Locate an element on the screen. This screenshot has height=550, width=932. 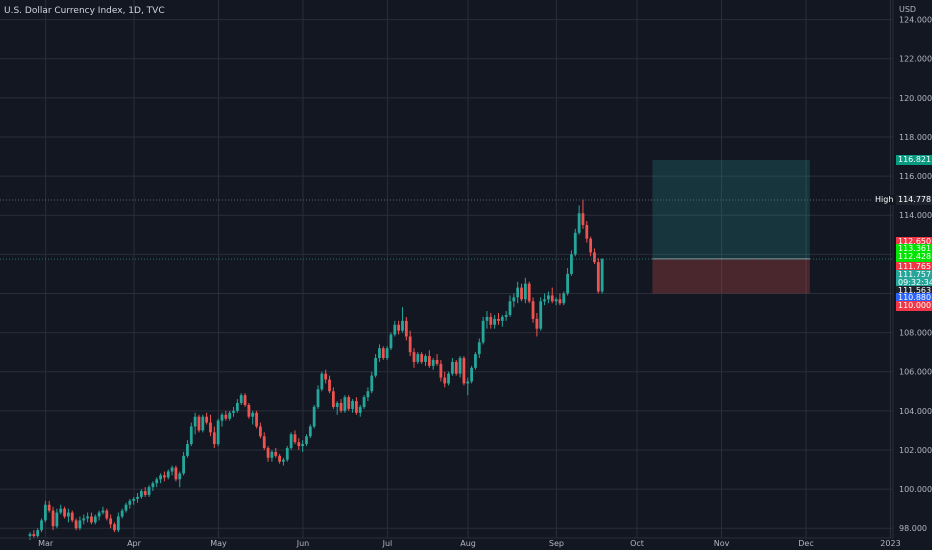
y-tick-label: 108.000 is located at coordinates (915, 333).